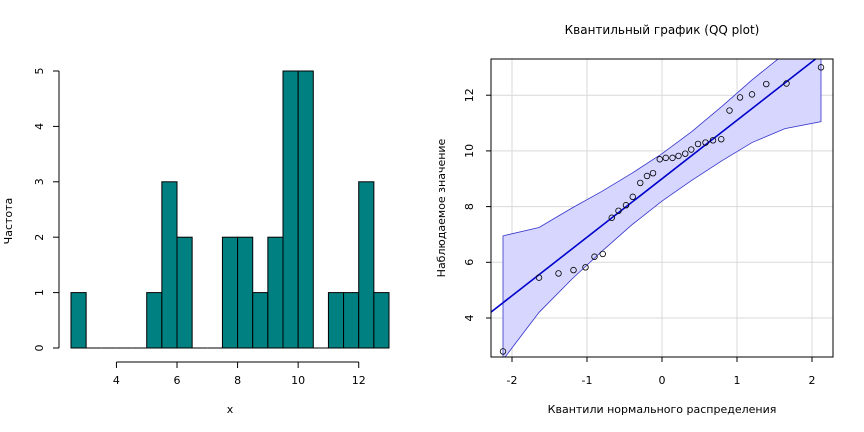 The height and width of the screenshot is (432, 864). Describe the element at coordinates (237, 380) in the screenshot. I see `x-tick-label: 8` at that location.